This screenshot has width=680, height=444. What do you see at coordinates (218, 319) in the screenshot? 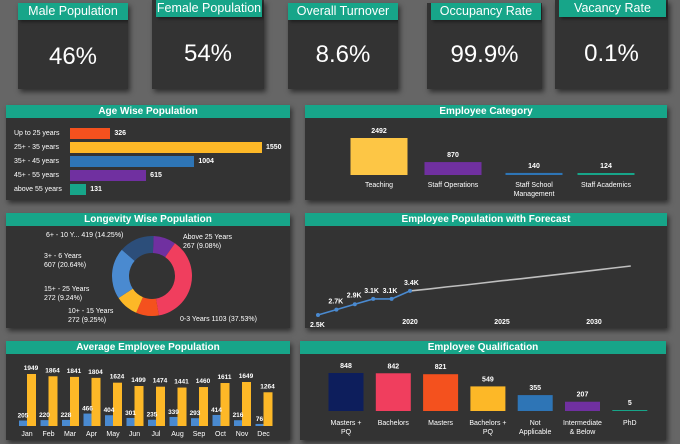
I see `donut-label: 0-3 Years 1103 (37.53%)` at bounding box center [218, 319].